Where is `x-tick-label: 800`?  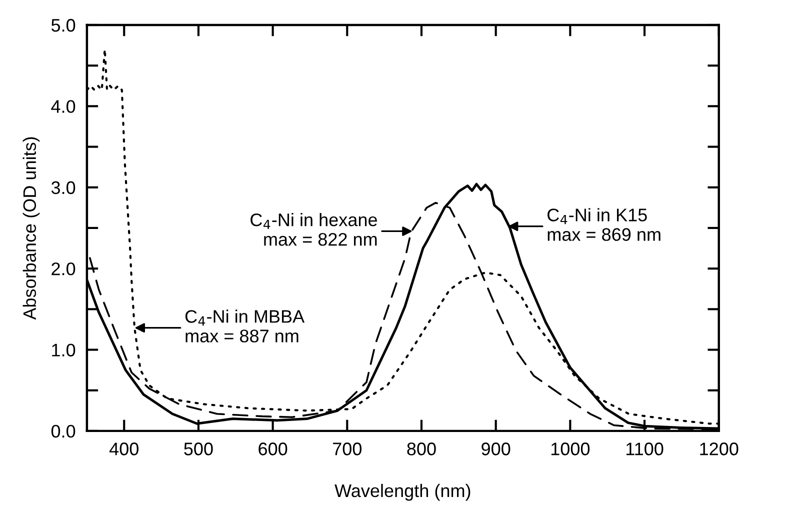 x-tick-label: 800 is located at coordinates (421, 449).